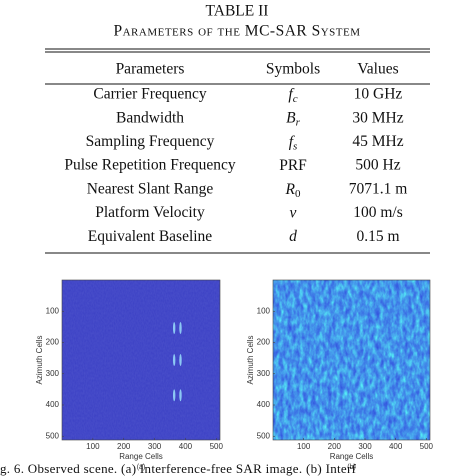 The image size is (474, 476). I want to click on symbol-sub: 0, so click(298, 193).